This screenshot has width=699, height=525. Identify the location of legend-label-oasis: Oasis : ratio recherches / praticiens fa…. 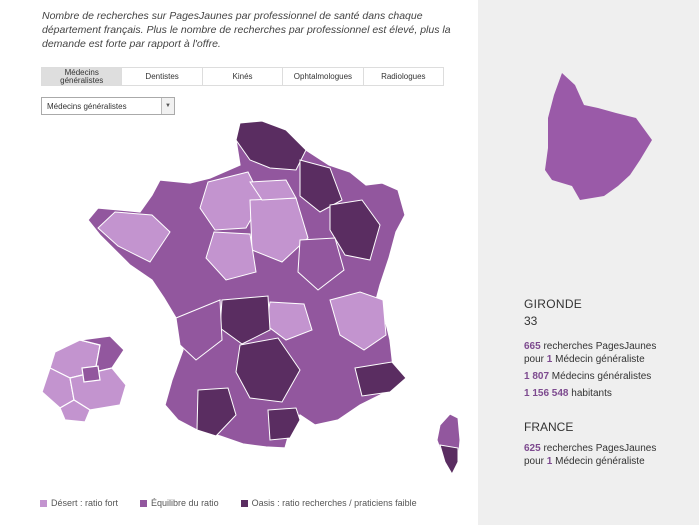
(334, 503).